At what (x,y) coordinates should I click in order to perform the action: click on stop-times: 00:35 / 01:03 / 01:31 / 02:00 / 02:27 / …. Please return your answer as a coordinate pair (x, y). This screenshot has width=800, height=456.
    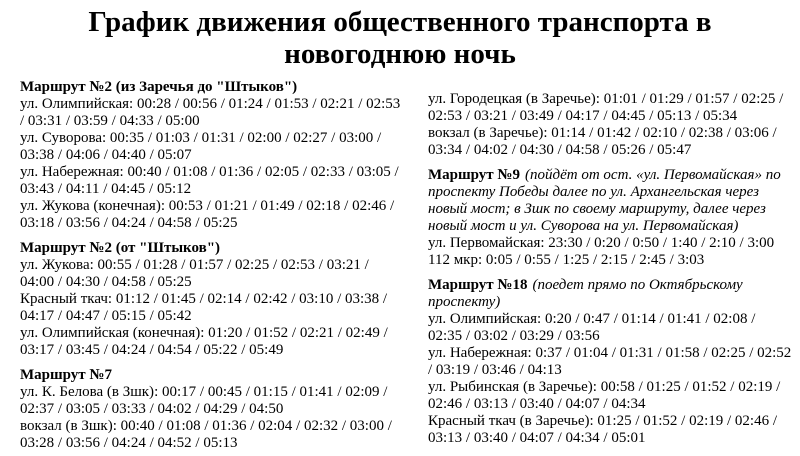
    Looking at the image, I should click on (201, 146).